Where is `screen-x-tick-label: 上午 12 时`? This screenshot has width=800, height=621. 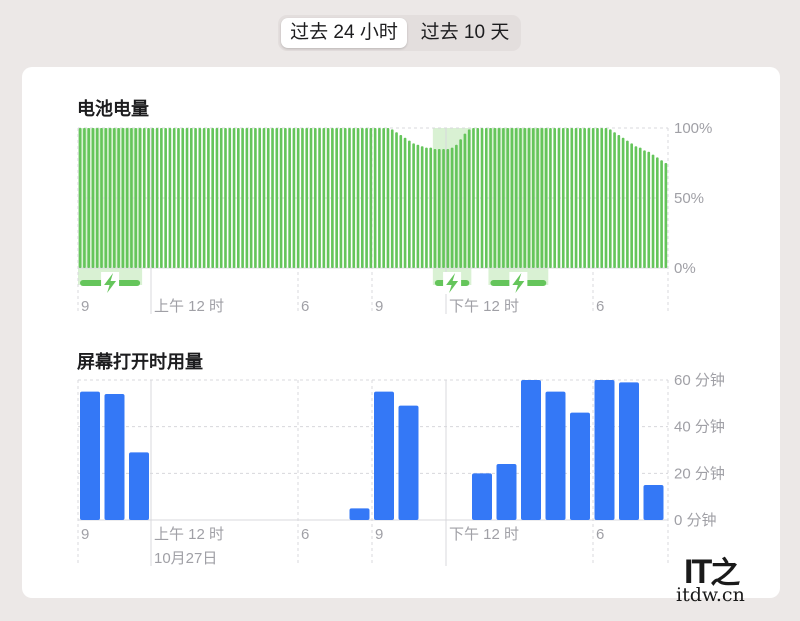 screen-x-tick-label: 上午 12 时 is located at coordinates (189, 534).